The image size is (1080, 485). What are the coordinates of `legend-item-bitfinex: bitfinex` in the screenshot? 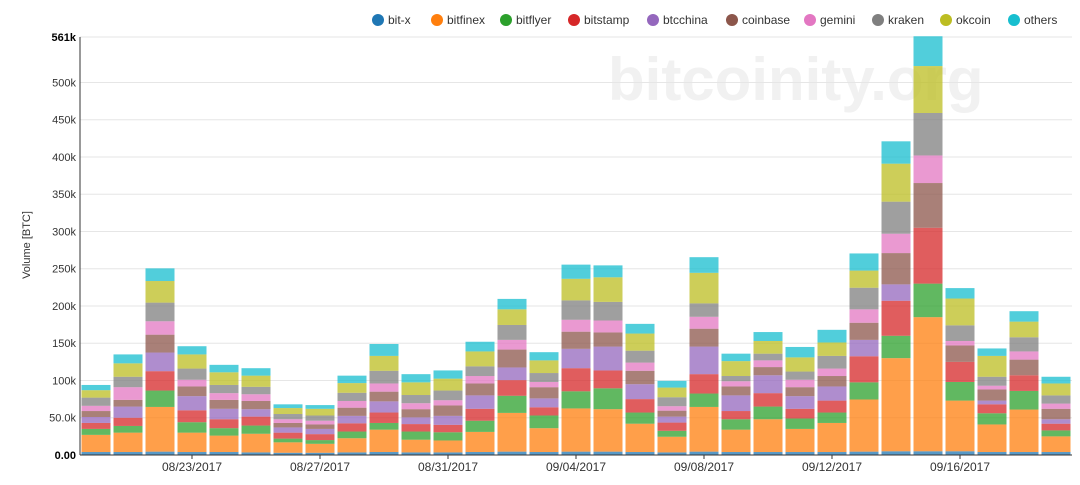 It's located at (458, 20).